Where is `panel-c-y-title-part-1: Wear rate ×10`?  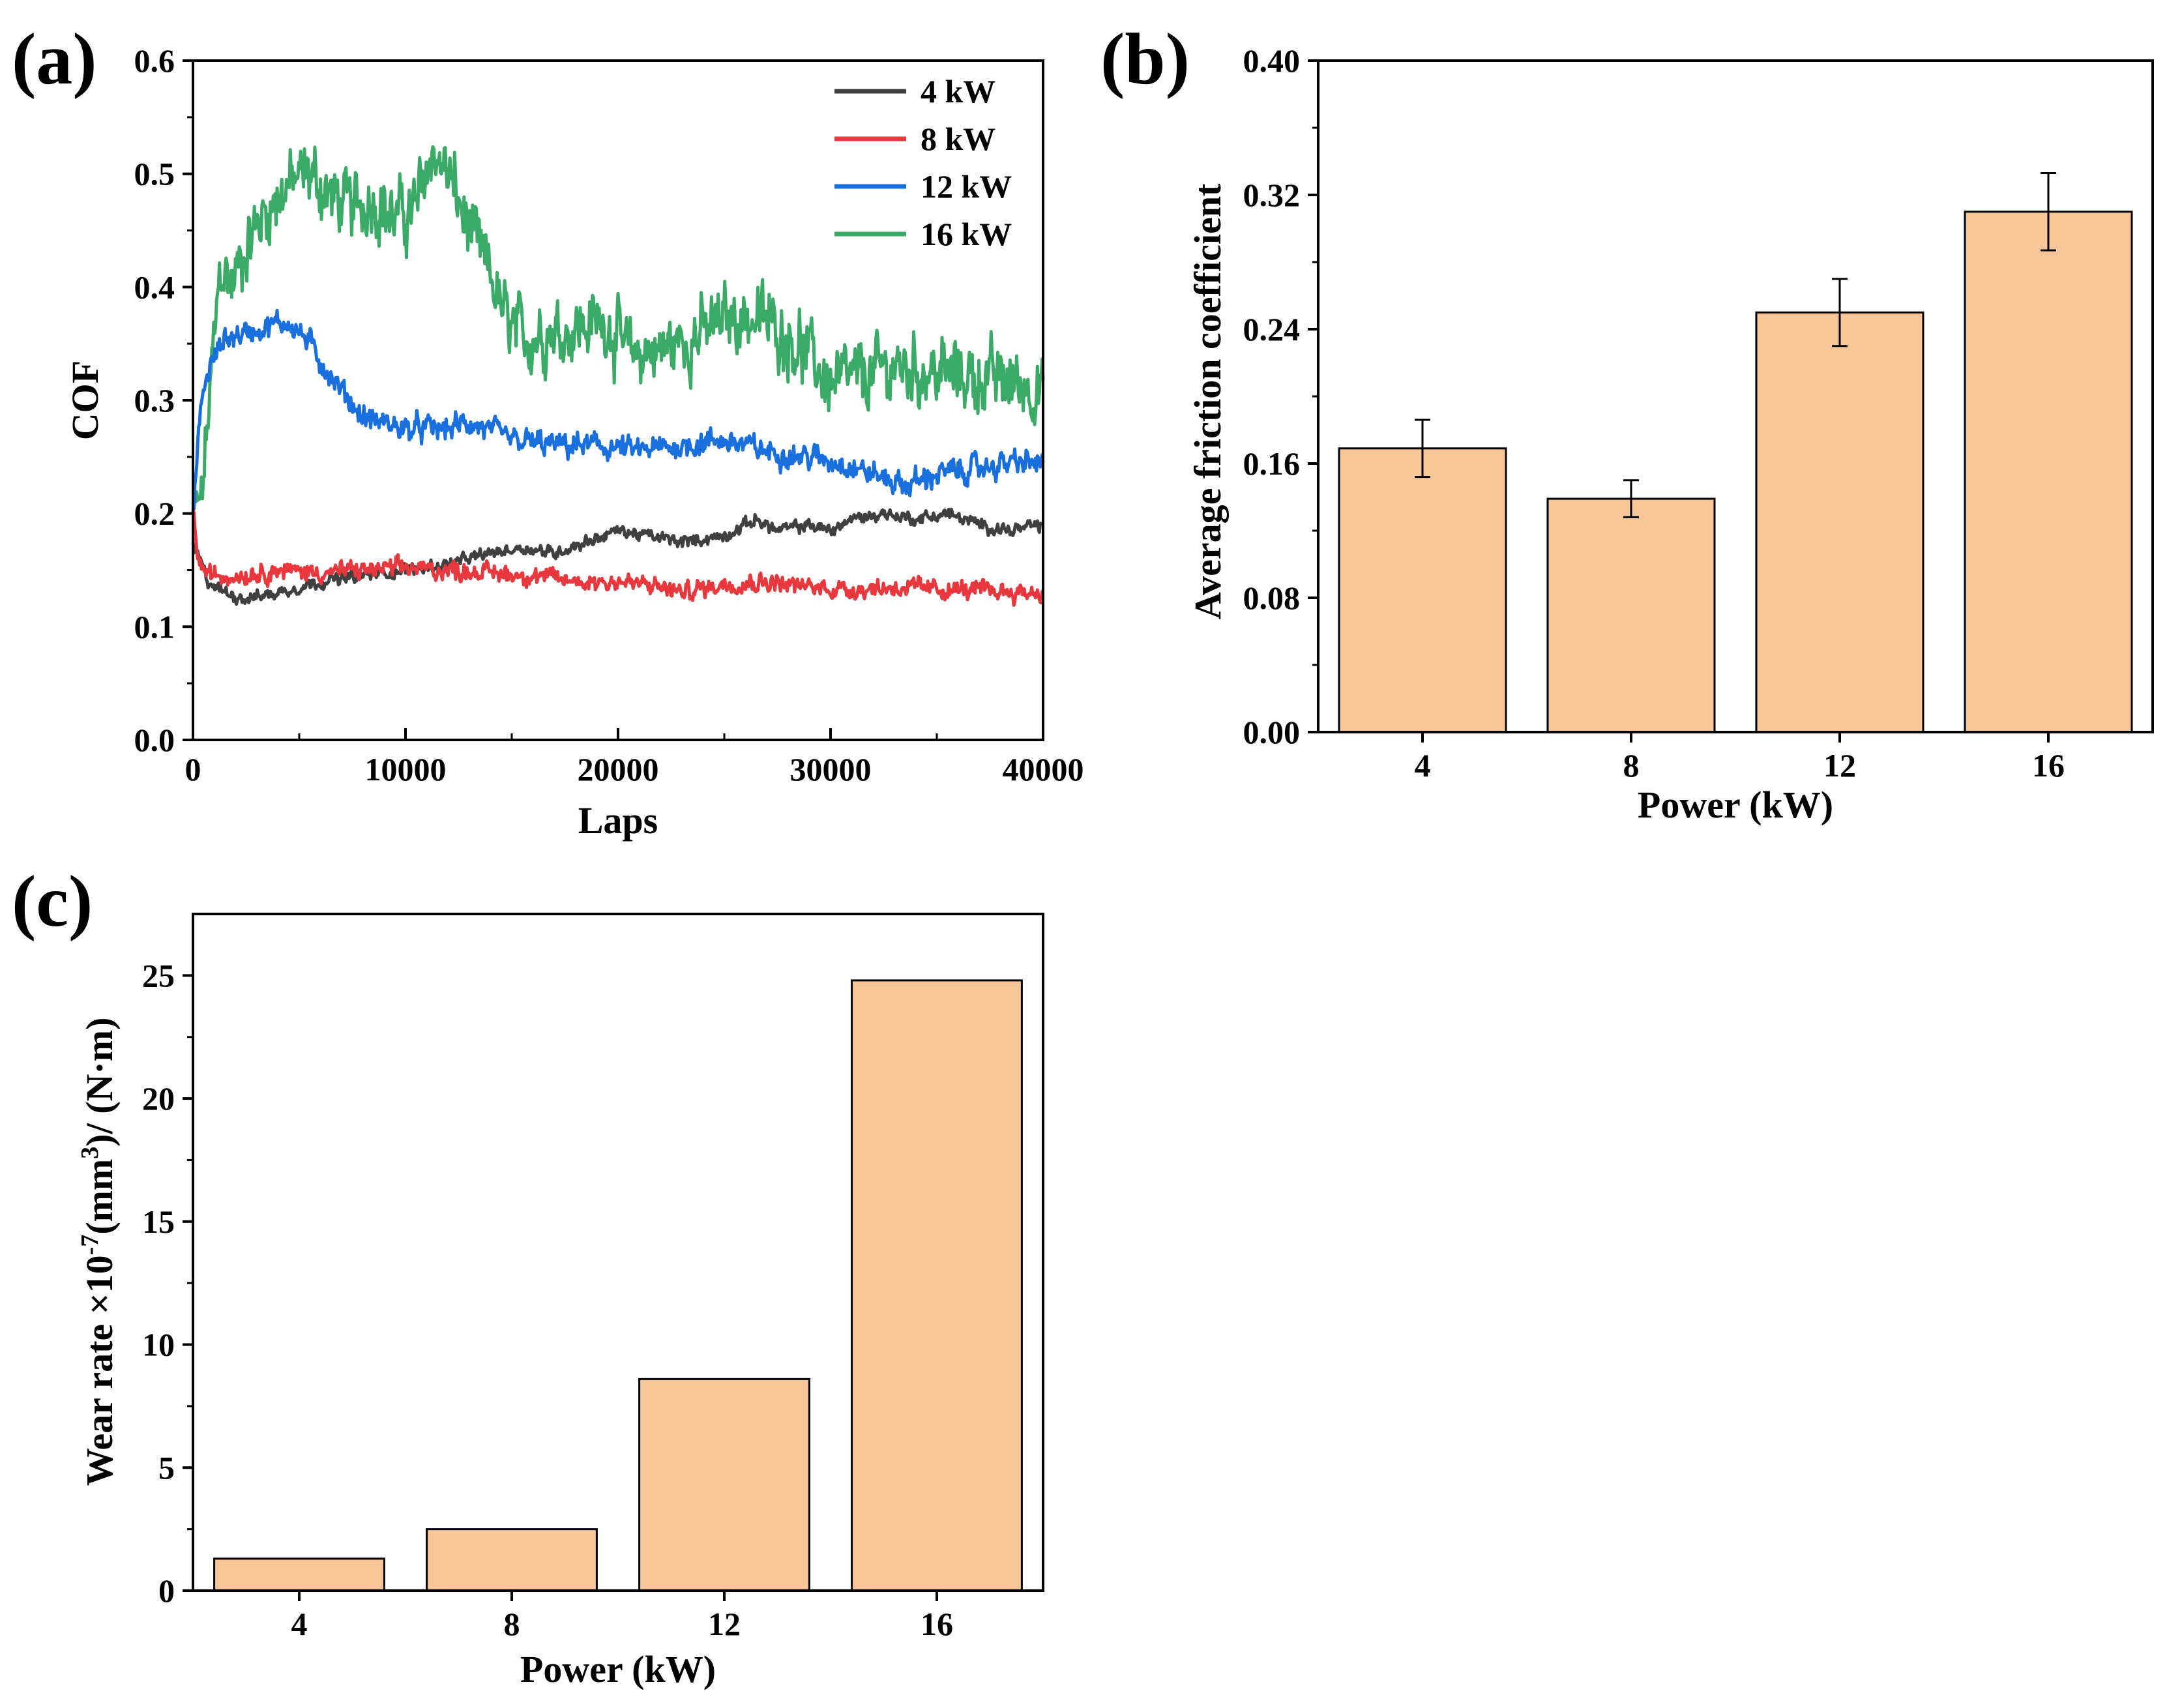 panel-c-y-title-part-1: Wear rate ×10 is located at coordinates (99, 1370).